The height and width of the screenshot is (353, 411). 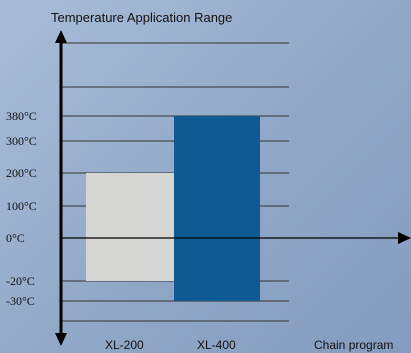 I want to click on y-axis-arrow-bottom, so click(x=61, y=339).